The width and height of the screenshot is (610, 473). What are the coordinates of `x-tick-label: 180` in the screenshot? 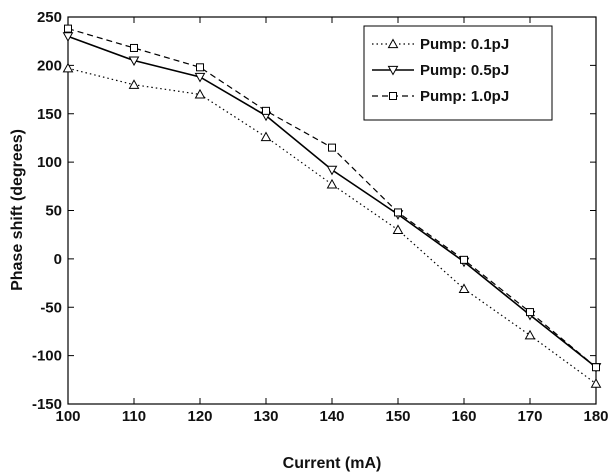 It's located at (595, 416).